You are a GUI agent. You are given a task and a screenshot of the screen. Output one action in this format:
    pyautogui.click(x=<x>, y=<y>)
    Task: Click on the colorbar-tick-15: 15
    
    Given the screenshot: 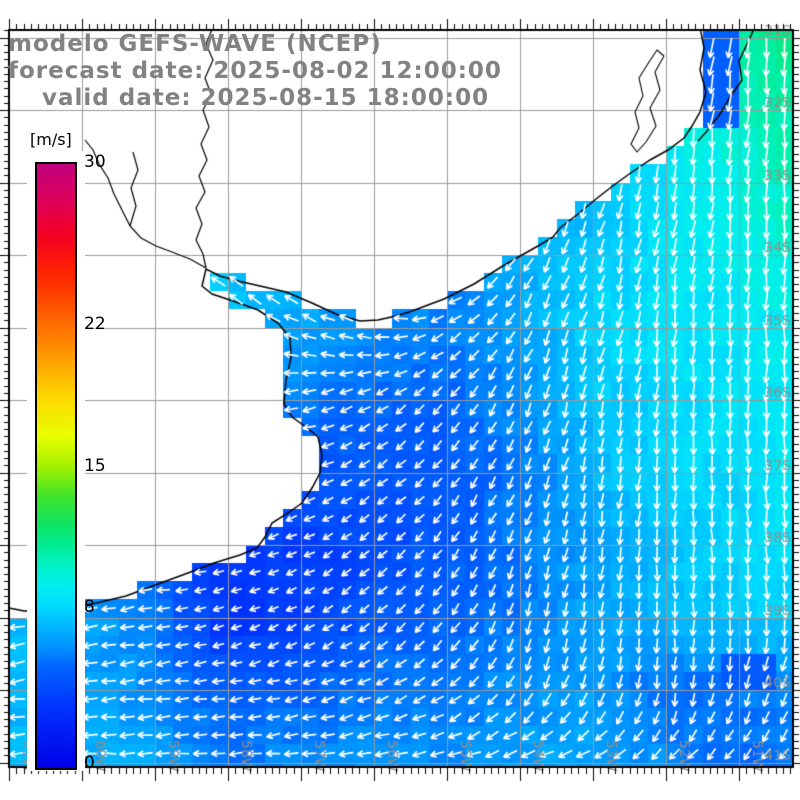 What is the action you would take?
    pyautogui.click(x=95, y=466)
    